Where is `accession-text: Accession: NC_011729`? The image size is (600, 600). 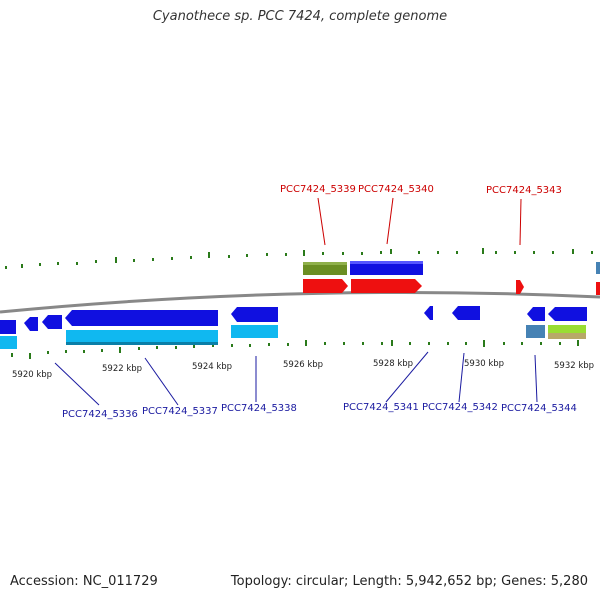
accession-text: Accession: NC_011729 is located at coordinates (84, 581).